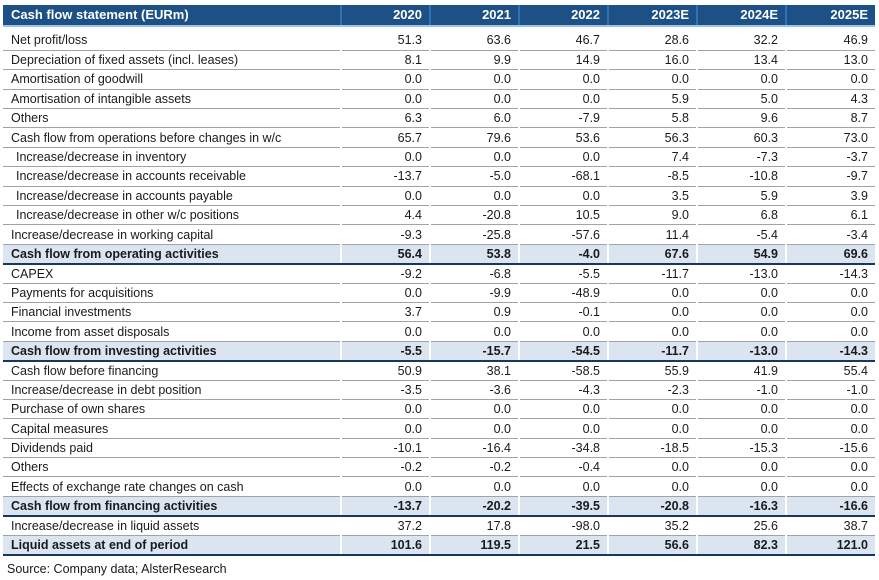 Image resolution: width=879 pixels, height=580 pixels. I want to click on value-cell: -15.6, so click(830, 448).